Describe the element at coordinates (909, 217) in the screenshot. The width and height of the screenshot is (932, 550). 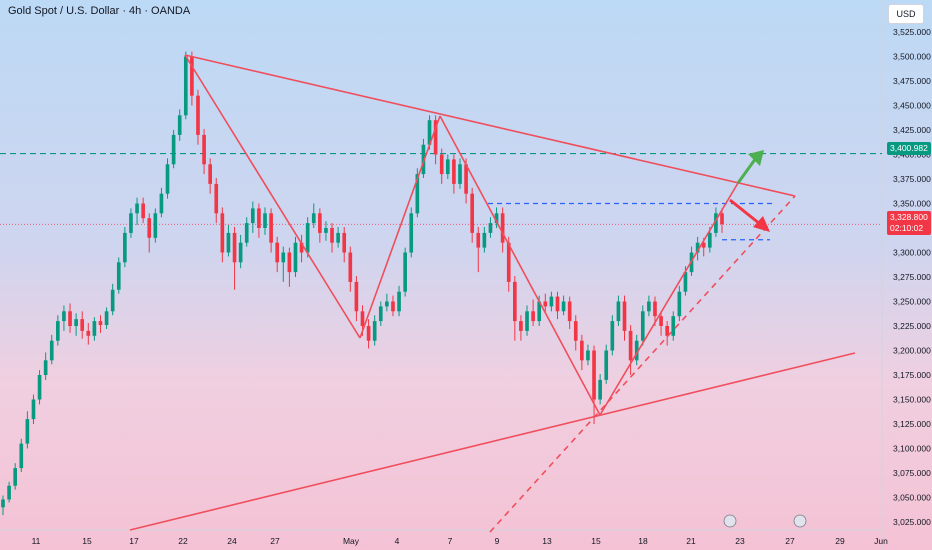
I see `current-price-value: 3,328.800` at that location.